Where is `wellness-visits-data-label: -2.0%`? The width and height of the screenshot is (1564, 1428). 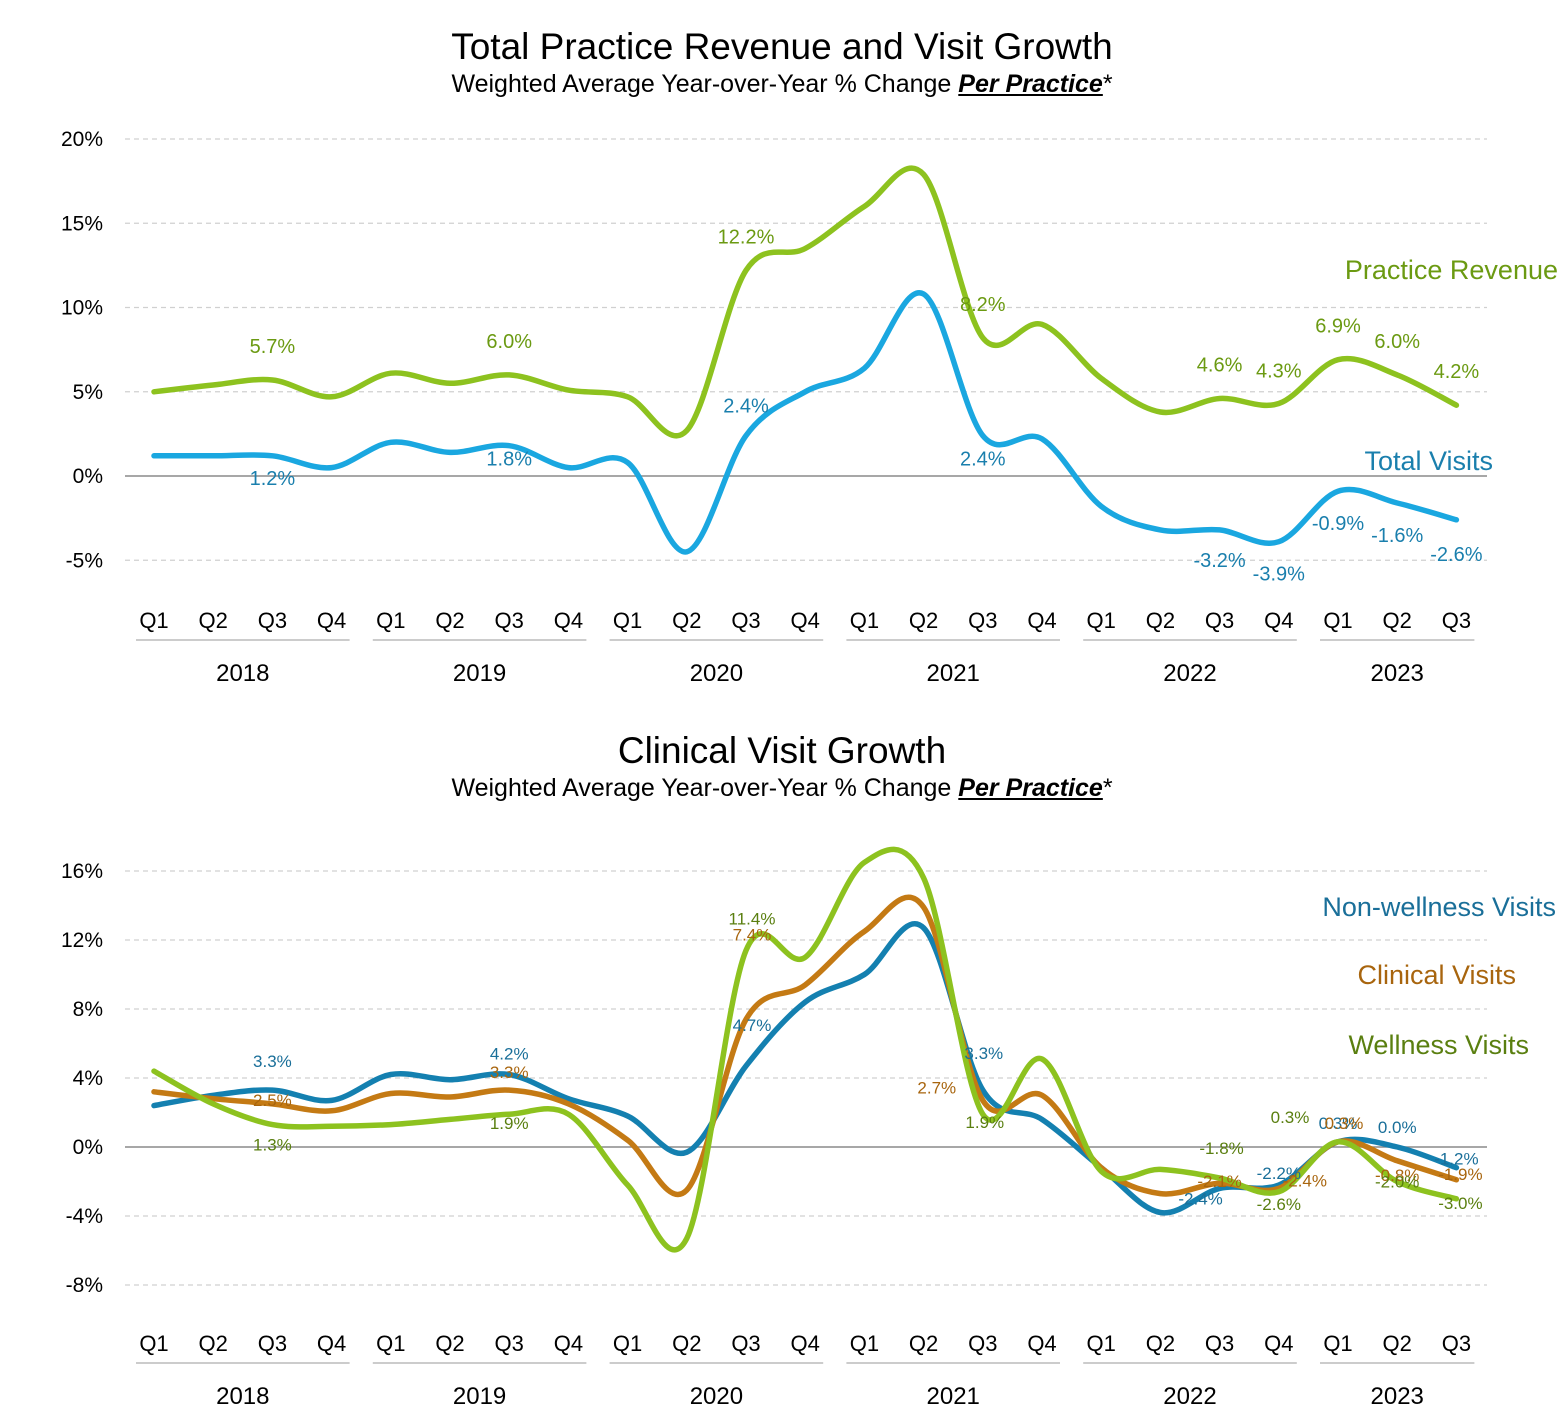
wellness-visits-data-label: -2.0% is located at coordinates (1397, 1182).